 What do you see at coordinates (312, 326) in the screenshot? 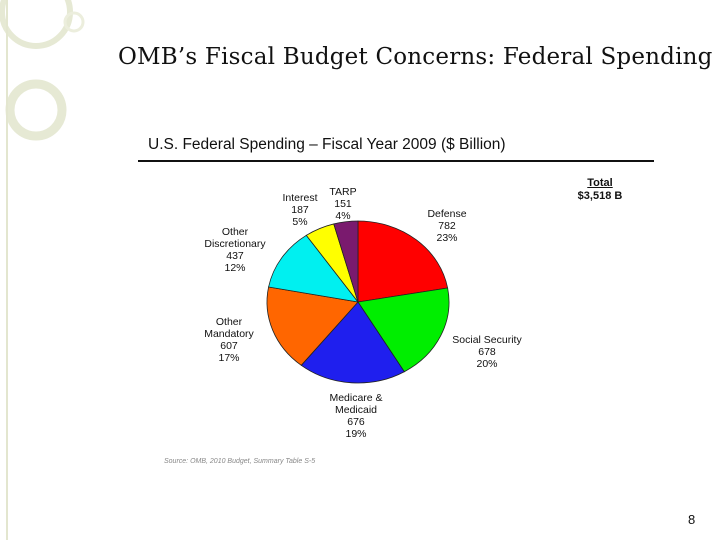
I see `pie-slice-other-mandatory` at bounding box center [312, 326].